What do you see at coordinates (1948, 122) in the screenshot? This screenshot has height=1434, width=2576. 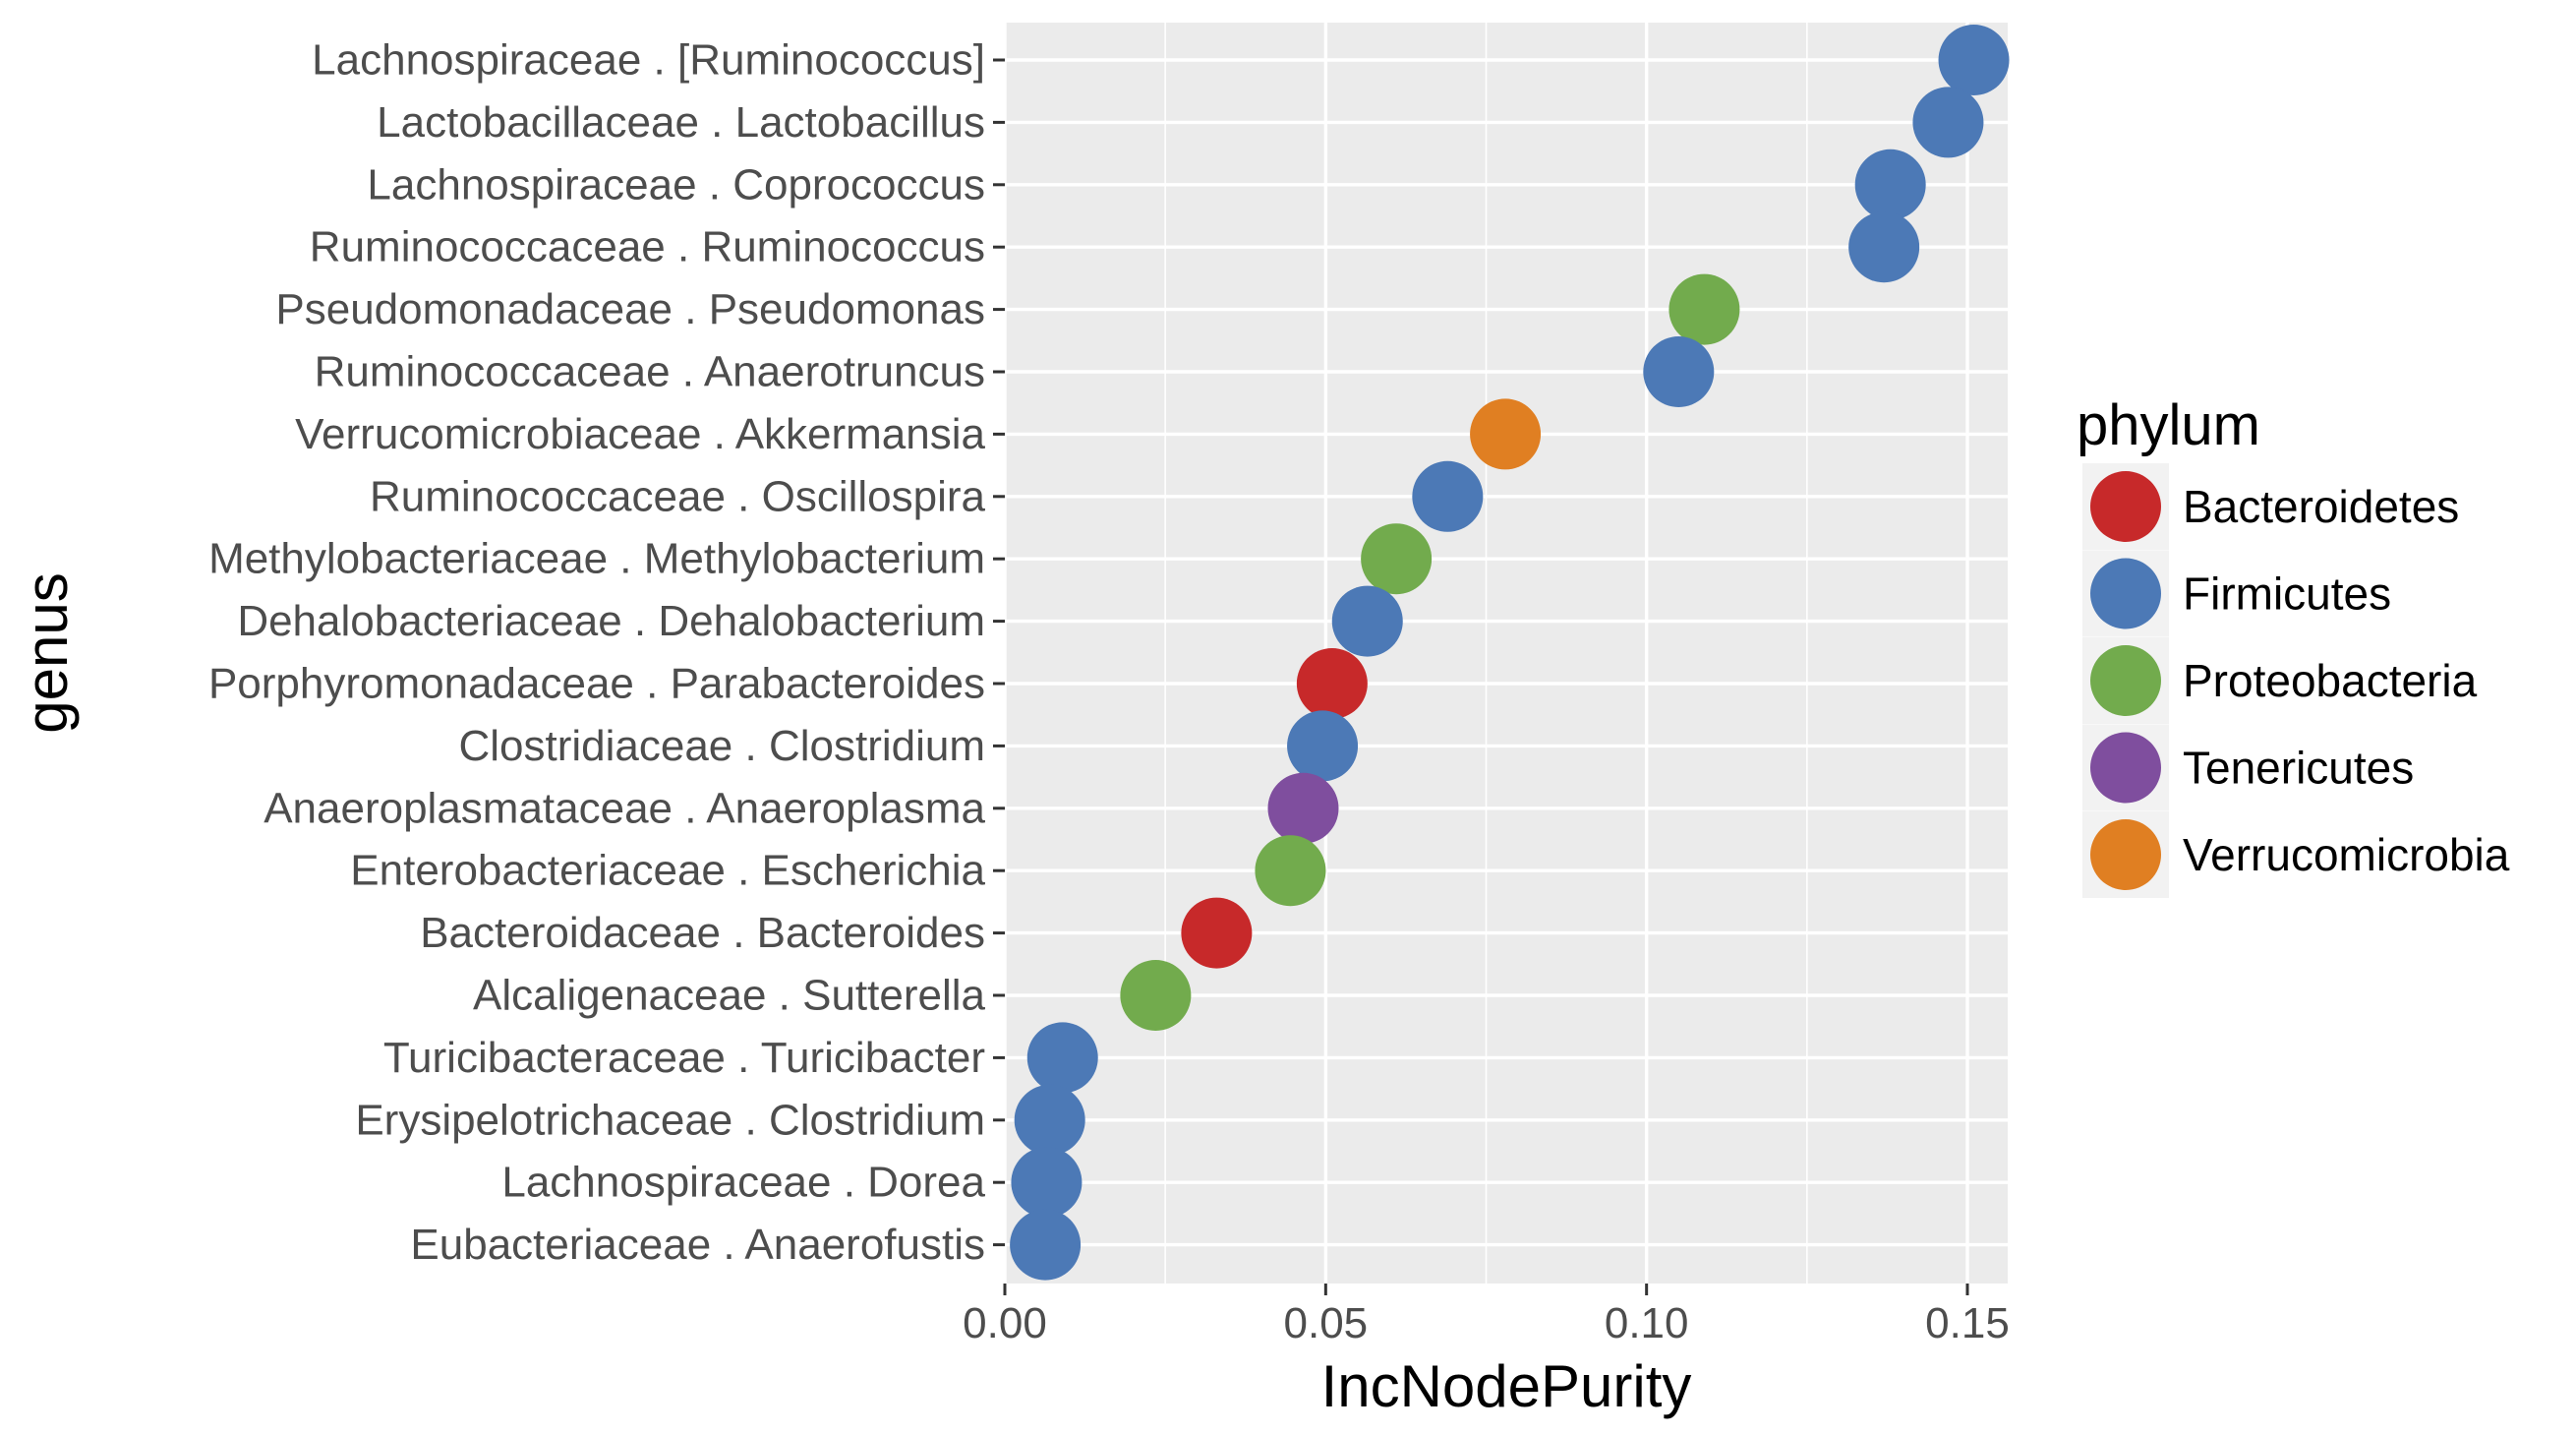 I see `data-point-lactobacillaceae-lactobacillus` at bounding box center [1948, 122].